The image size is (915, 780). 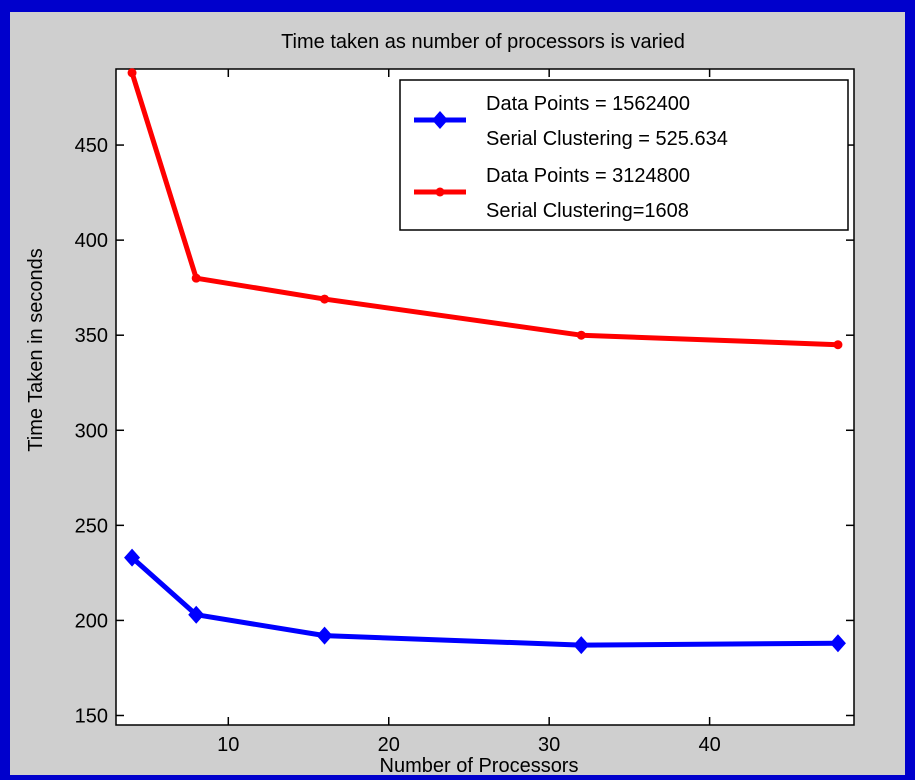 What do you see at coordinates (709, 745) in the screenshot?
I see `x-tick-label: 40` at bounding box center [709, 745].